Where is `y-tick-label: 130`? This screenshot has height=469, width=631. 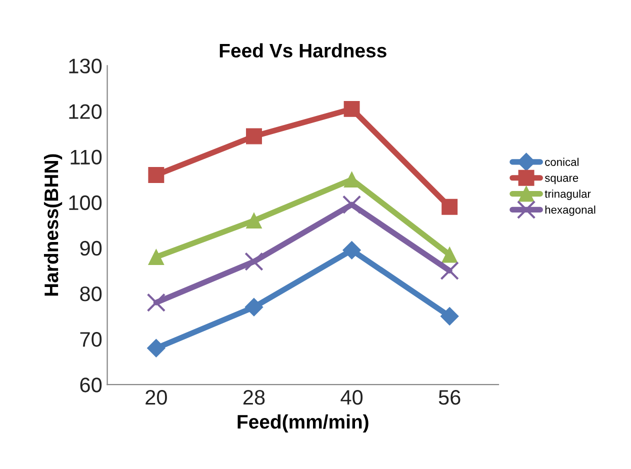 y-tick-label: 130 is located at coordinates (85, 66).